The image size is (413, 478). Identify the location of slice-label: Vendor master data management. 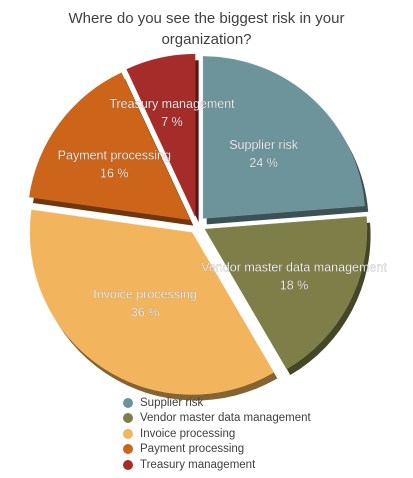
(294, 268).